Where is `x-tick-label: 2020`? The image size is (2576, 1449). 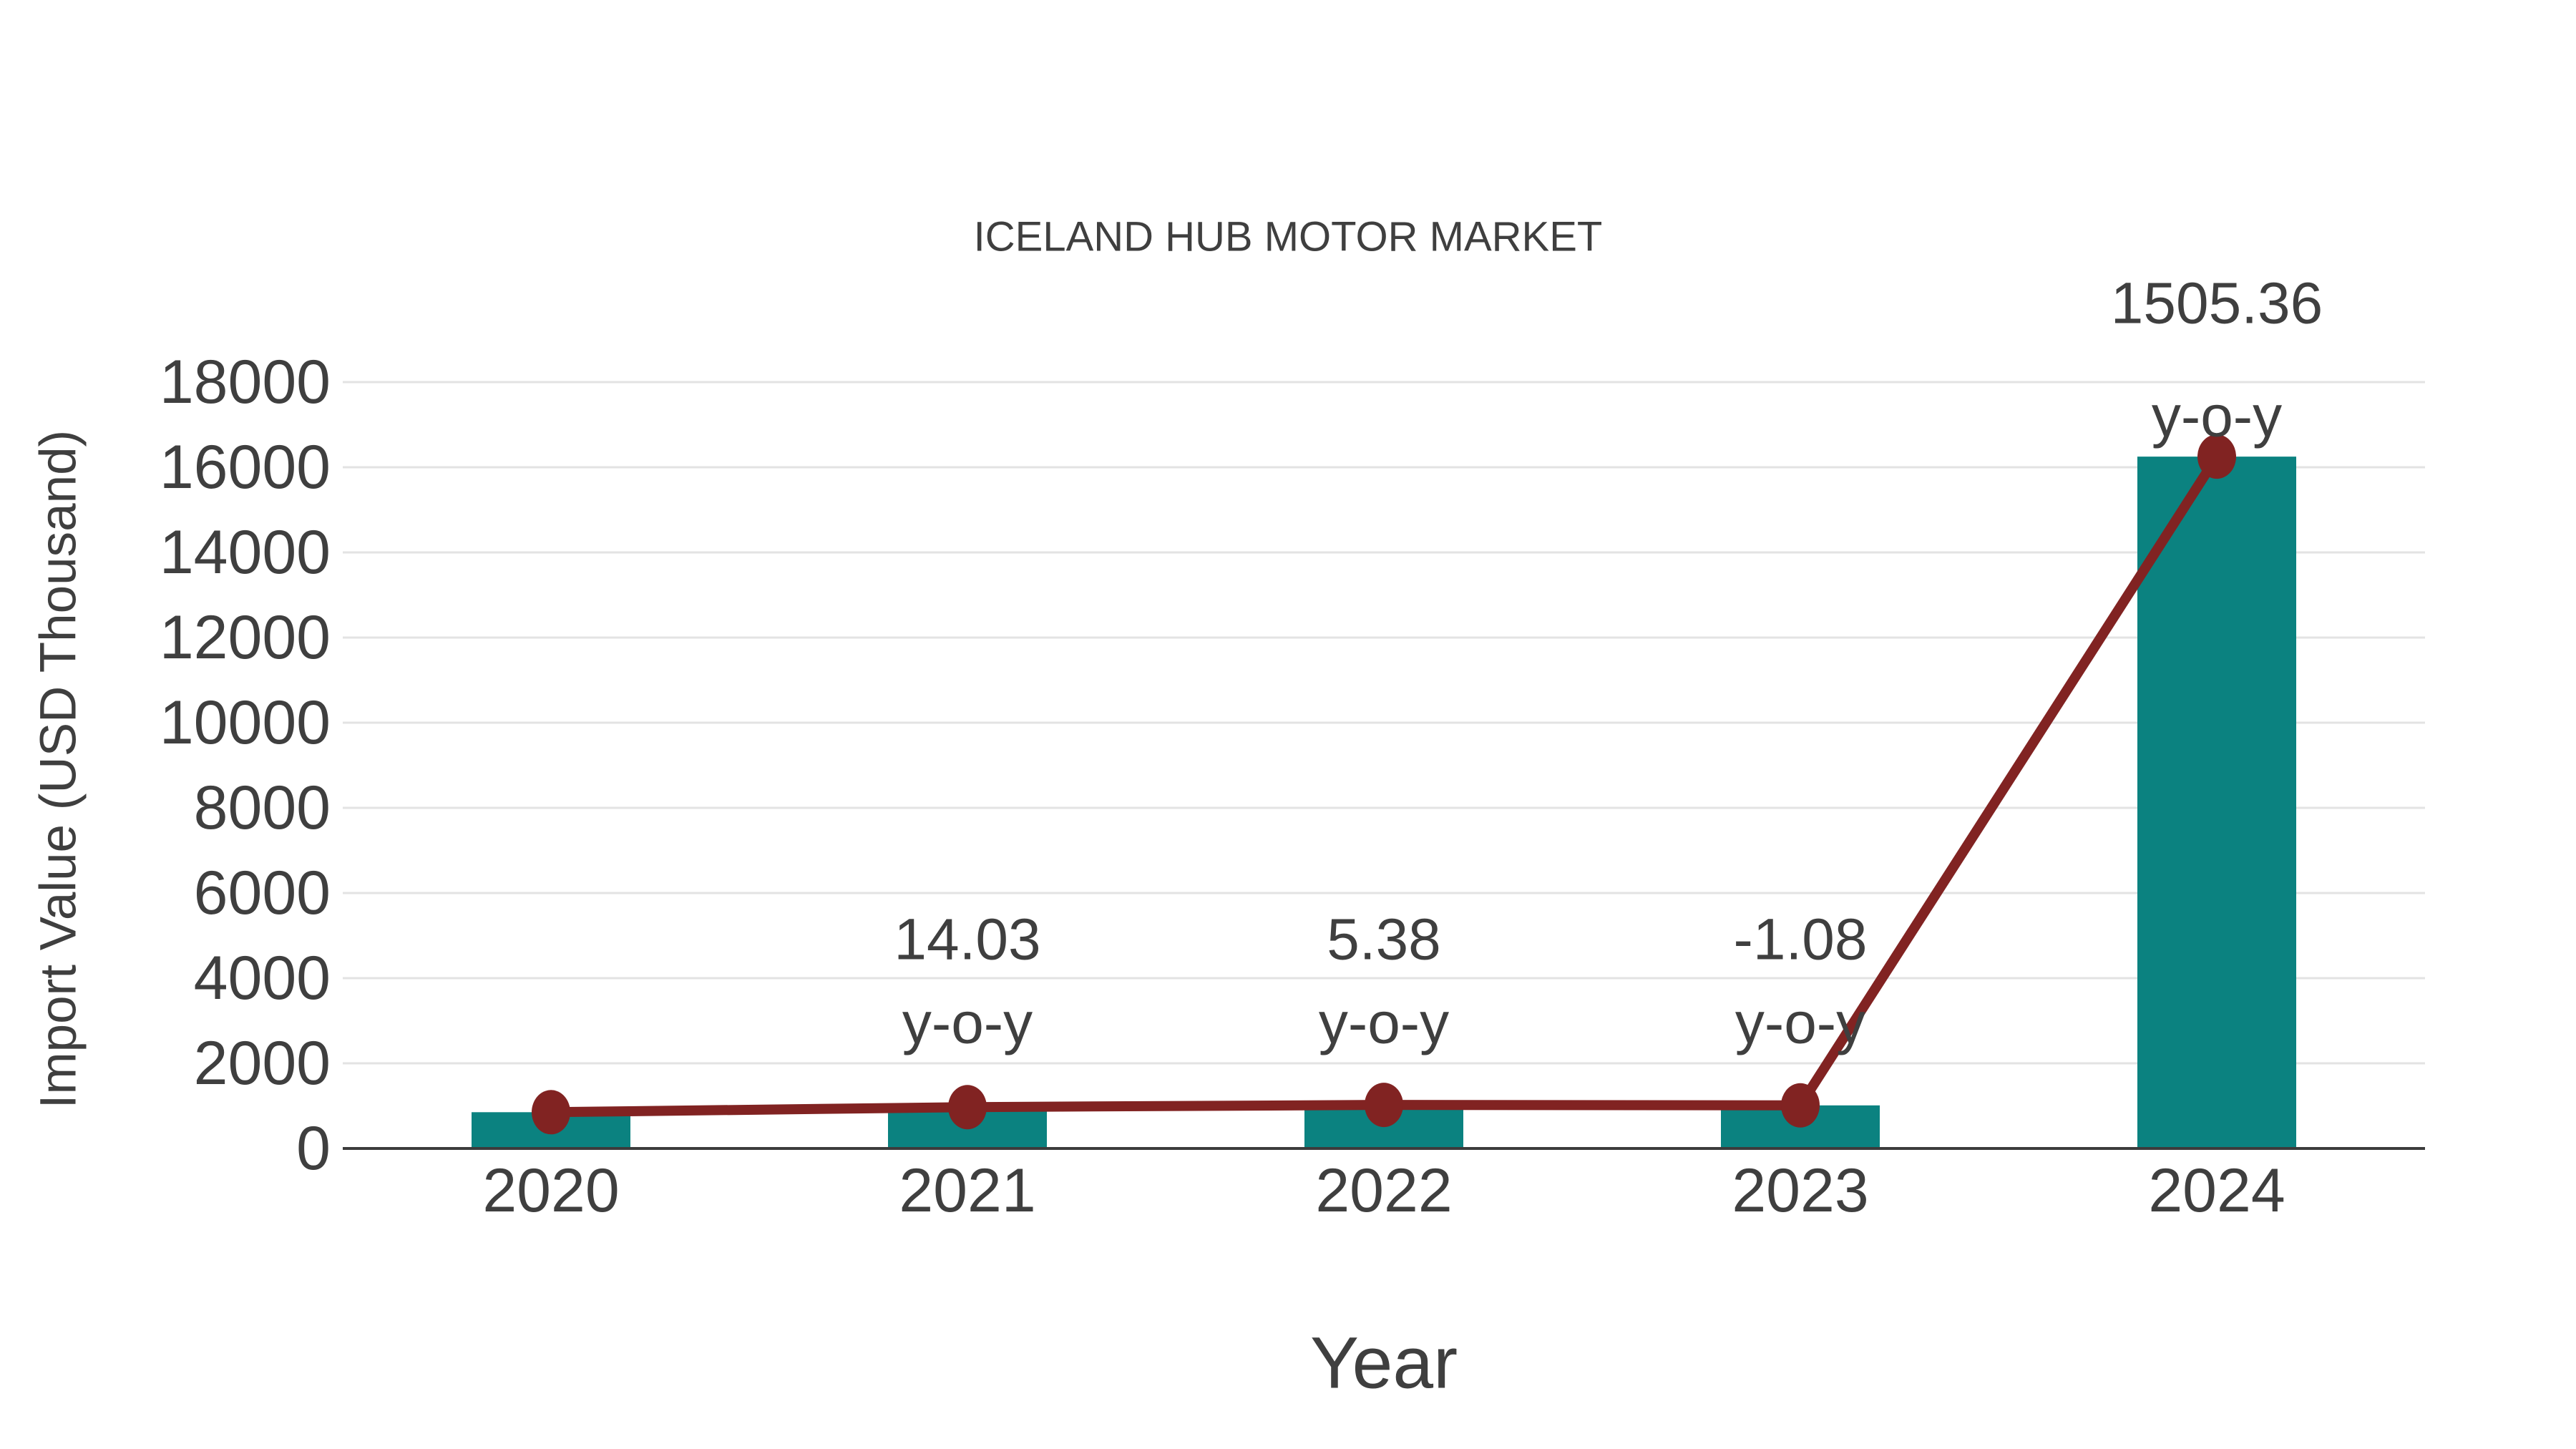
x-tick-label: 2020 is located at coordinates (550, 1190).